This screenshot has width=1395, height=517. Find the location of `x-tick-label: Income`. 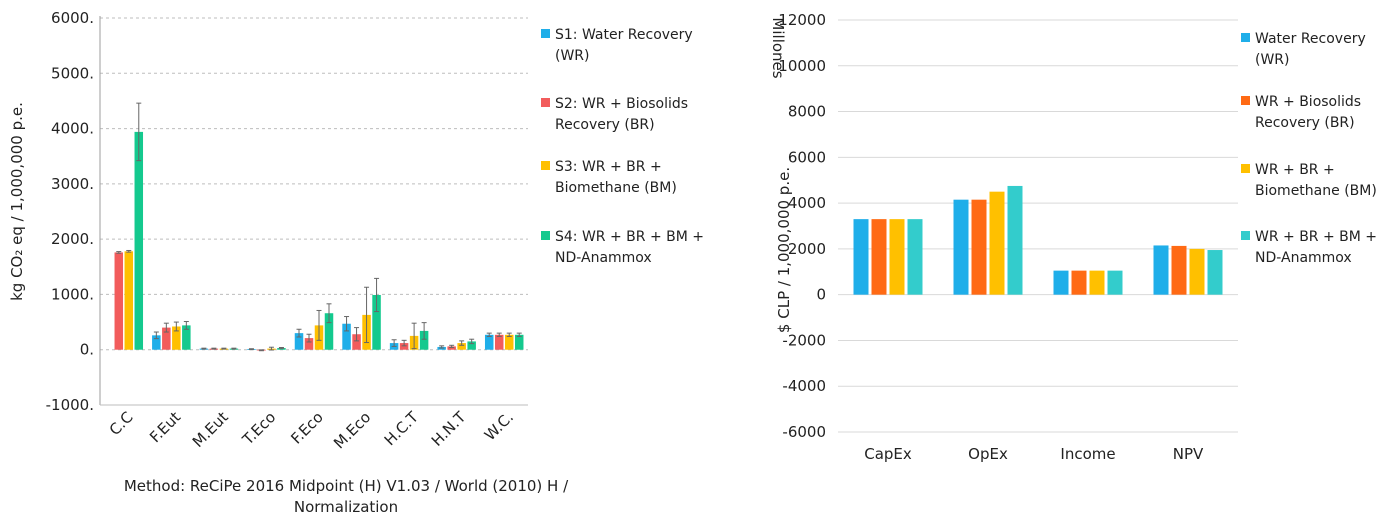

x-tick-label: Income is located at coordinates (1087, 454).